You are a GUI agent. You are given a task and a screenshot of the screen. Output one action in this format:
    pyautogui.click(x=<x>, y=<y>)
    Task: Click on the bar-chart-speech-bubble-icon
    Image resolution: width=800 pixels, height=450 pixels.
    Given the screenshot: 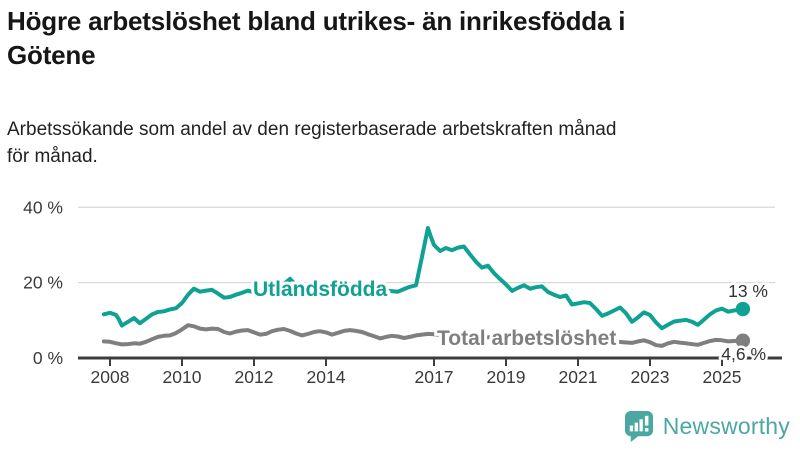 What is the action you would take?
    pyautogui.click(x=638, y=426)
    